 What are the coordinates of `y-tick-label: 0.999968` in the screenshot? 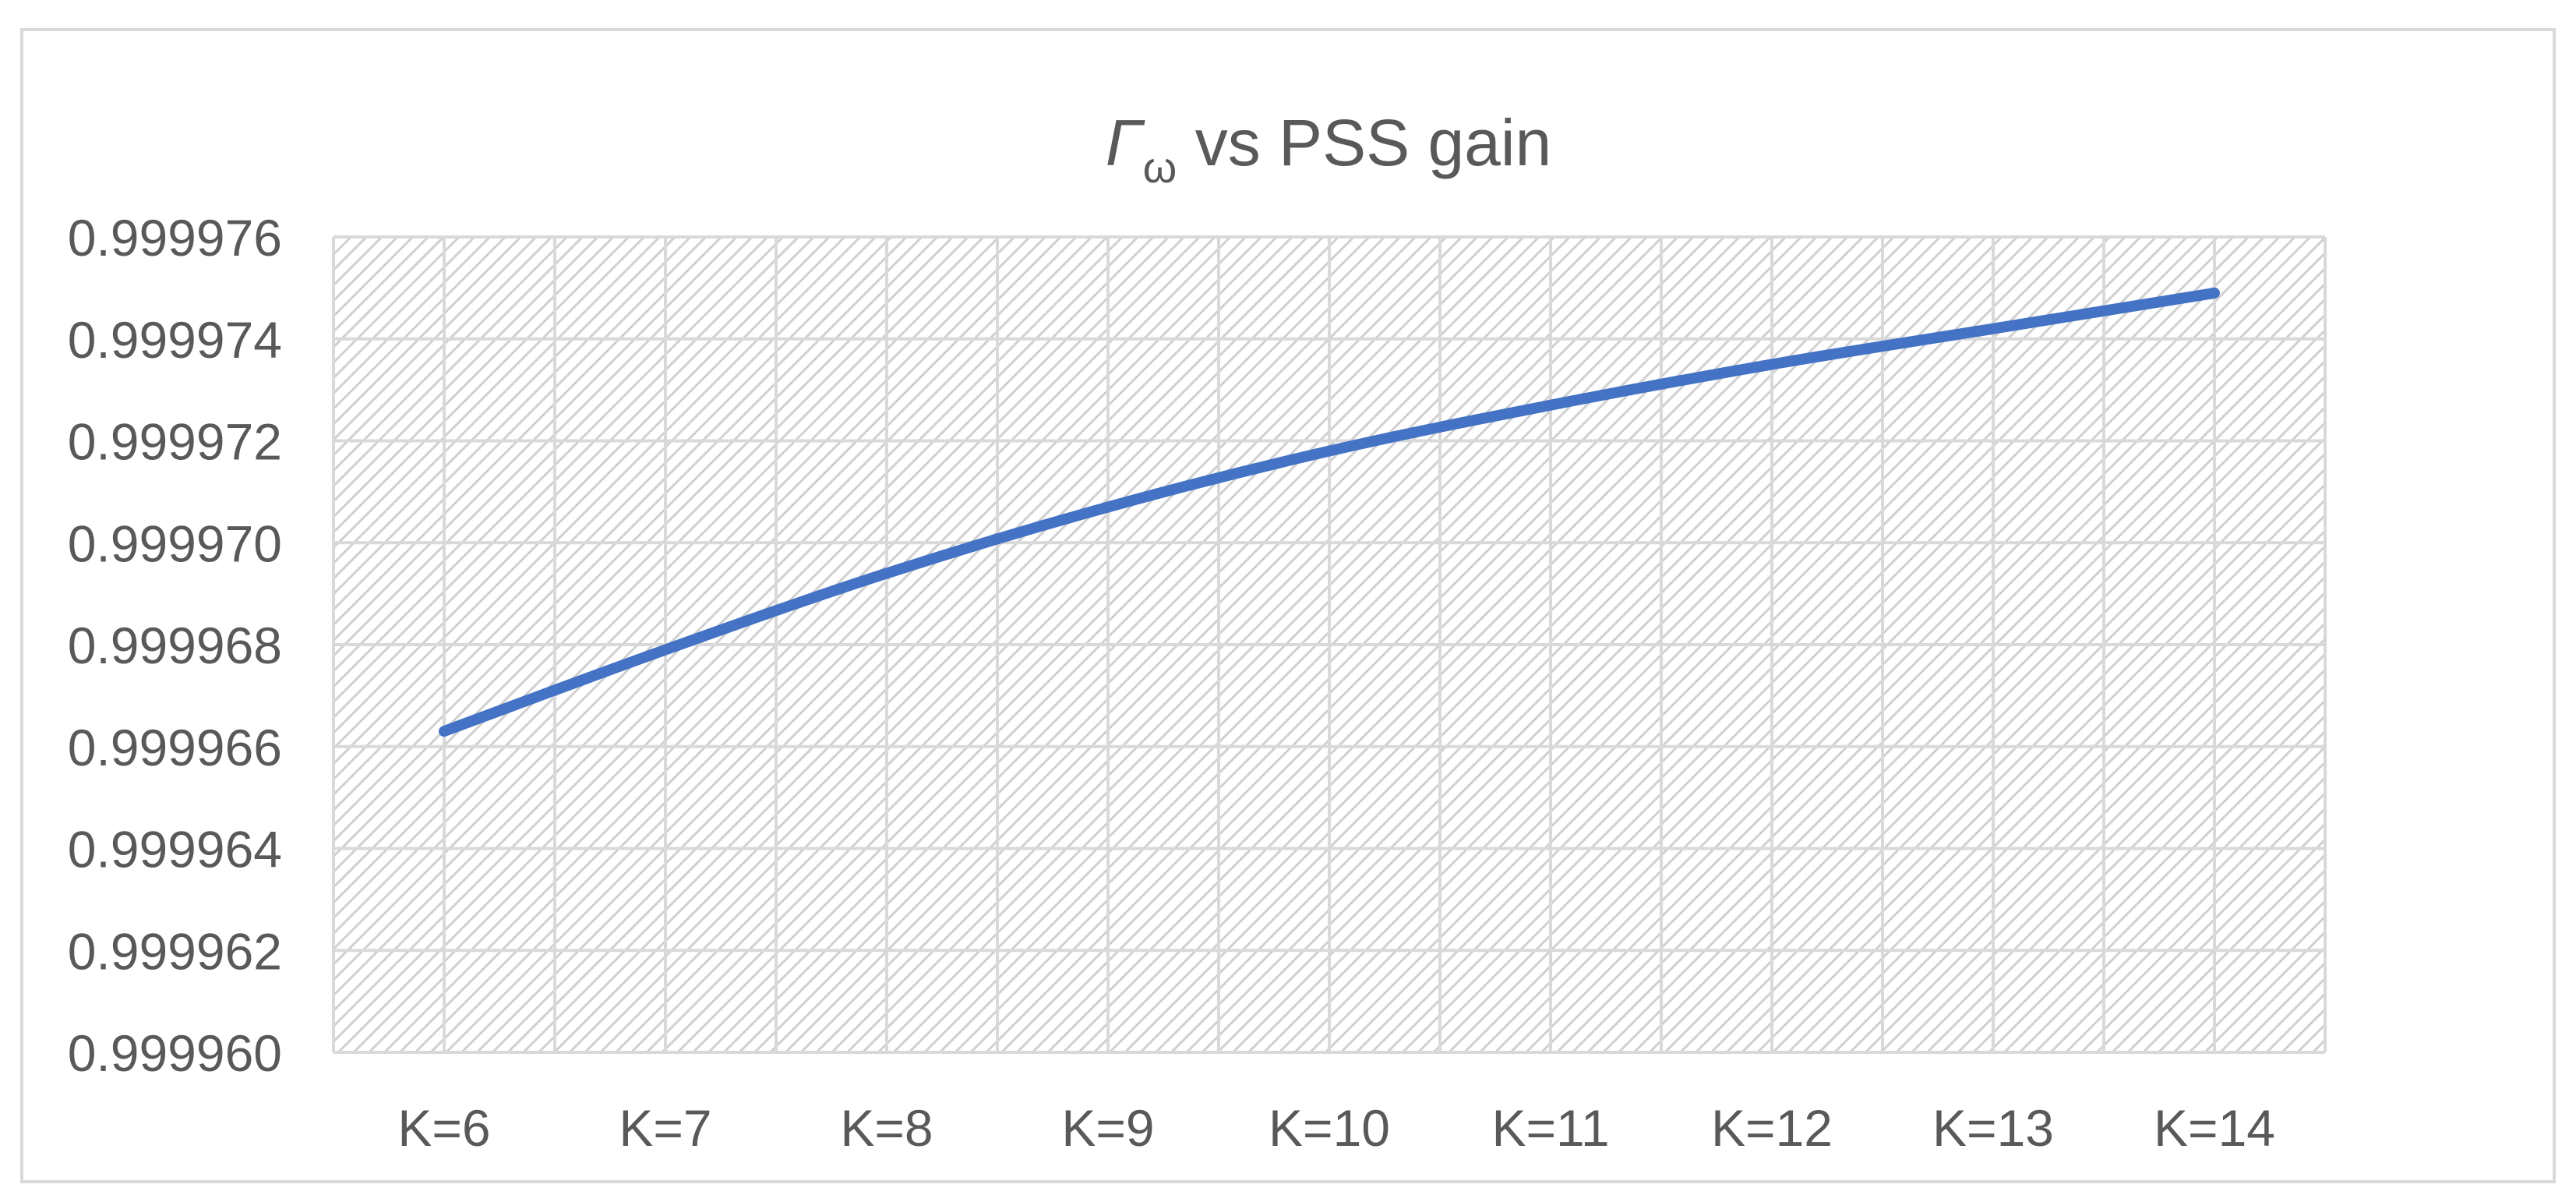 It's located at (175, 645).